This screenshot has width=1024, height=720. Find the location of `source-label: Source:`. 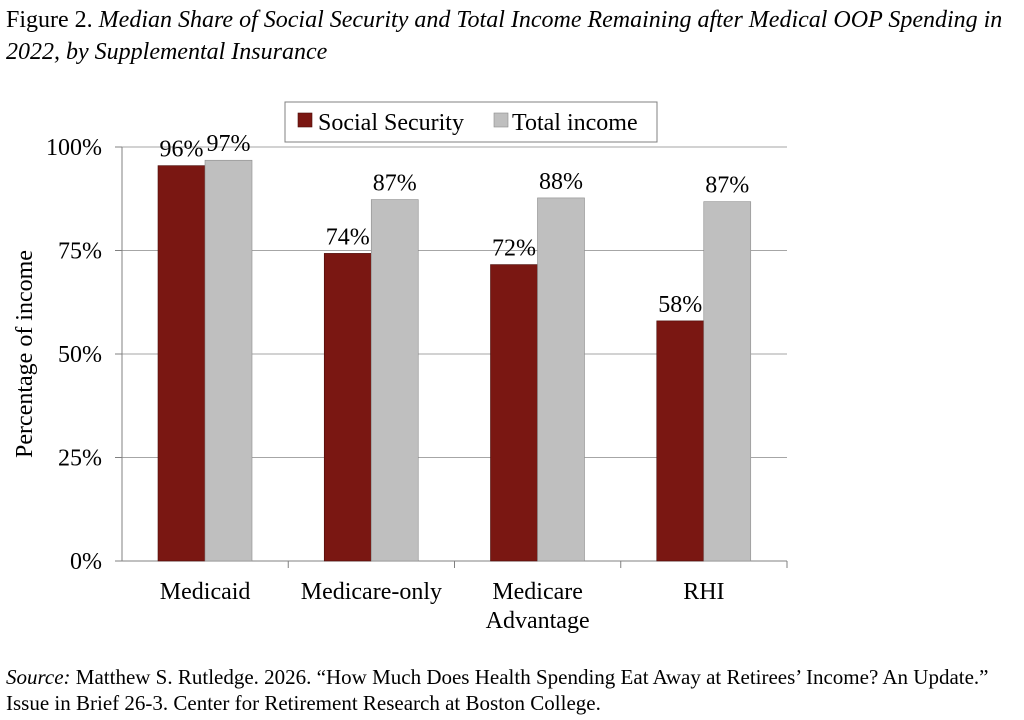

source-label: Source: is located at coordinates (38, 677).